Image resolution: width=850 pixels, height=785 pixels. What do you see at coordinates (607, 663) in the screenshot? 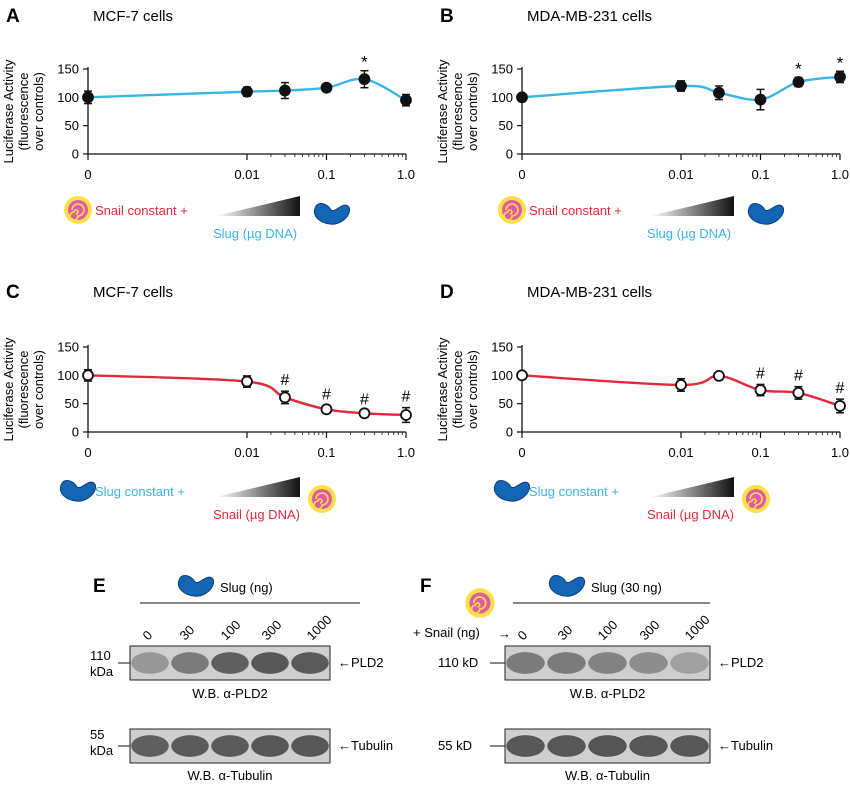
I see `pld2-blot` at bounding box center [607, 663].